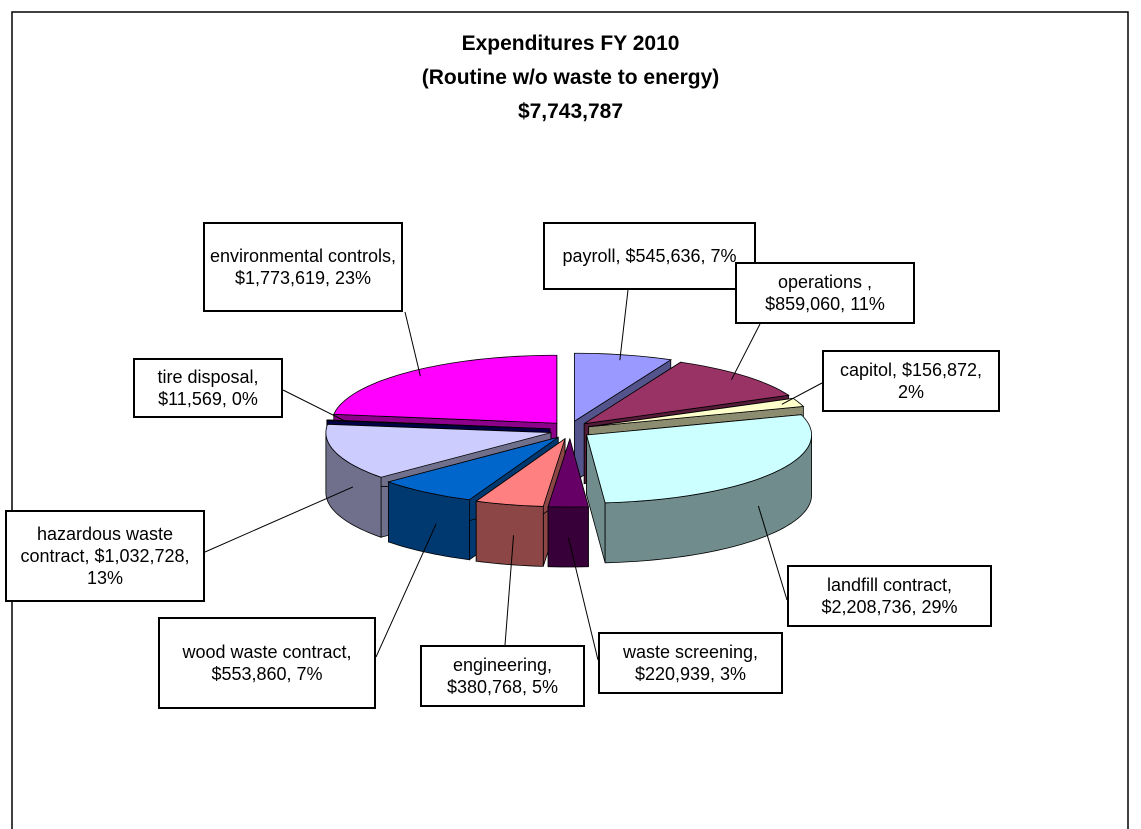 The image size is (1141, 829). I want to click on data-label: operations , $859,060, 11%, so click(825, 293).